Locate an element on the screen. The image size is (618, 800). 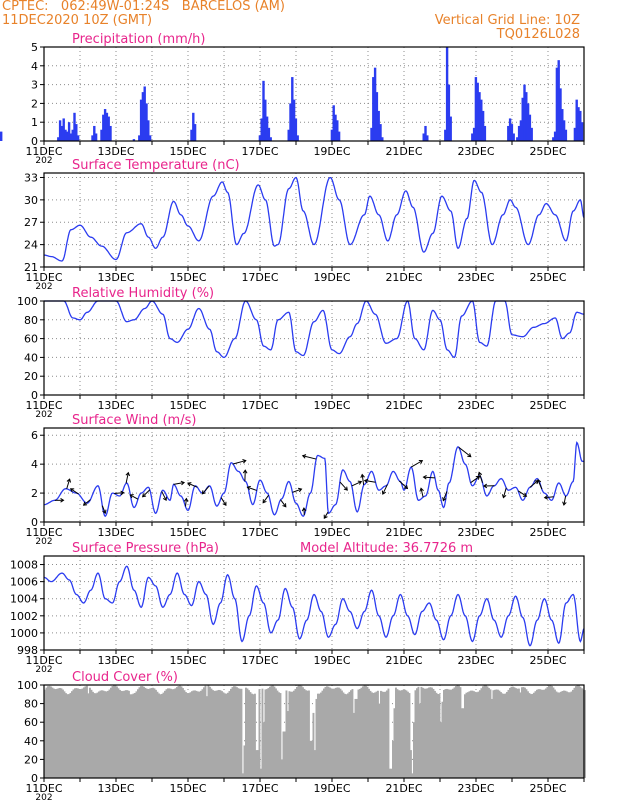
x-tick-label: 13DEC is located at coordinates (115, 151).